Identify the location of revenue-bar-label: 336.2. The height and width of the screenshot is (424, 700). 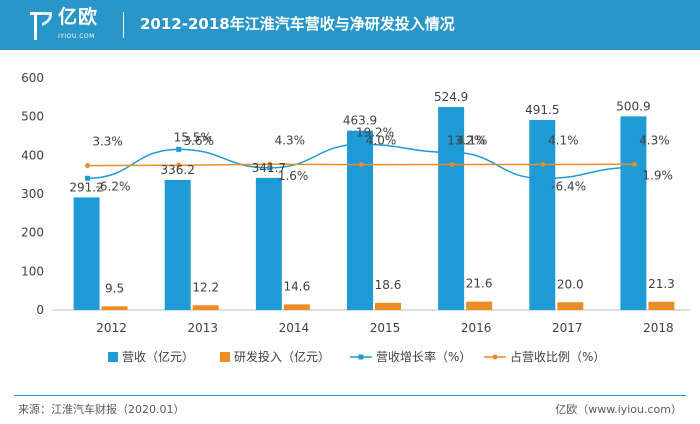
(178, 170).